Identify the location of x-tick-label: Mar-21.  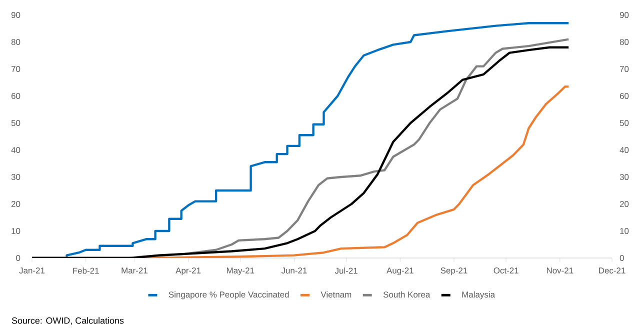
(135, 271).